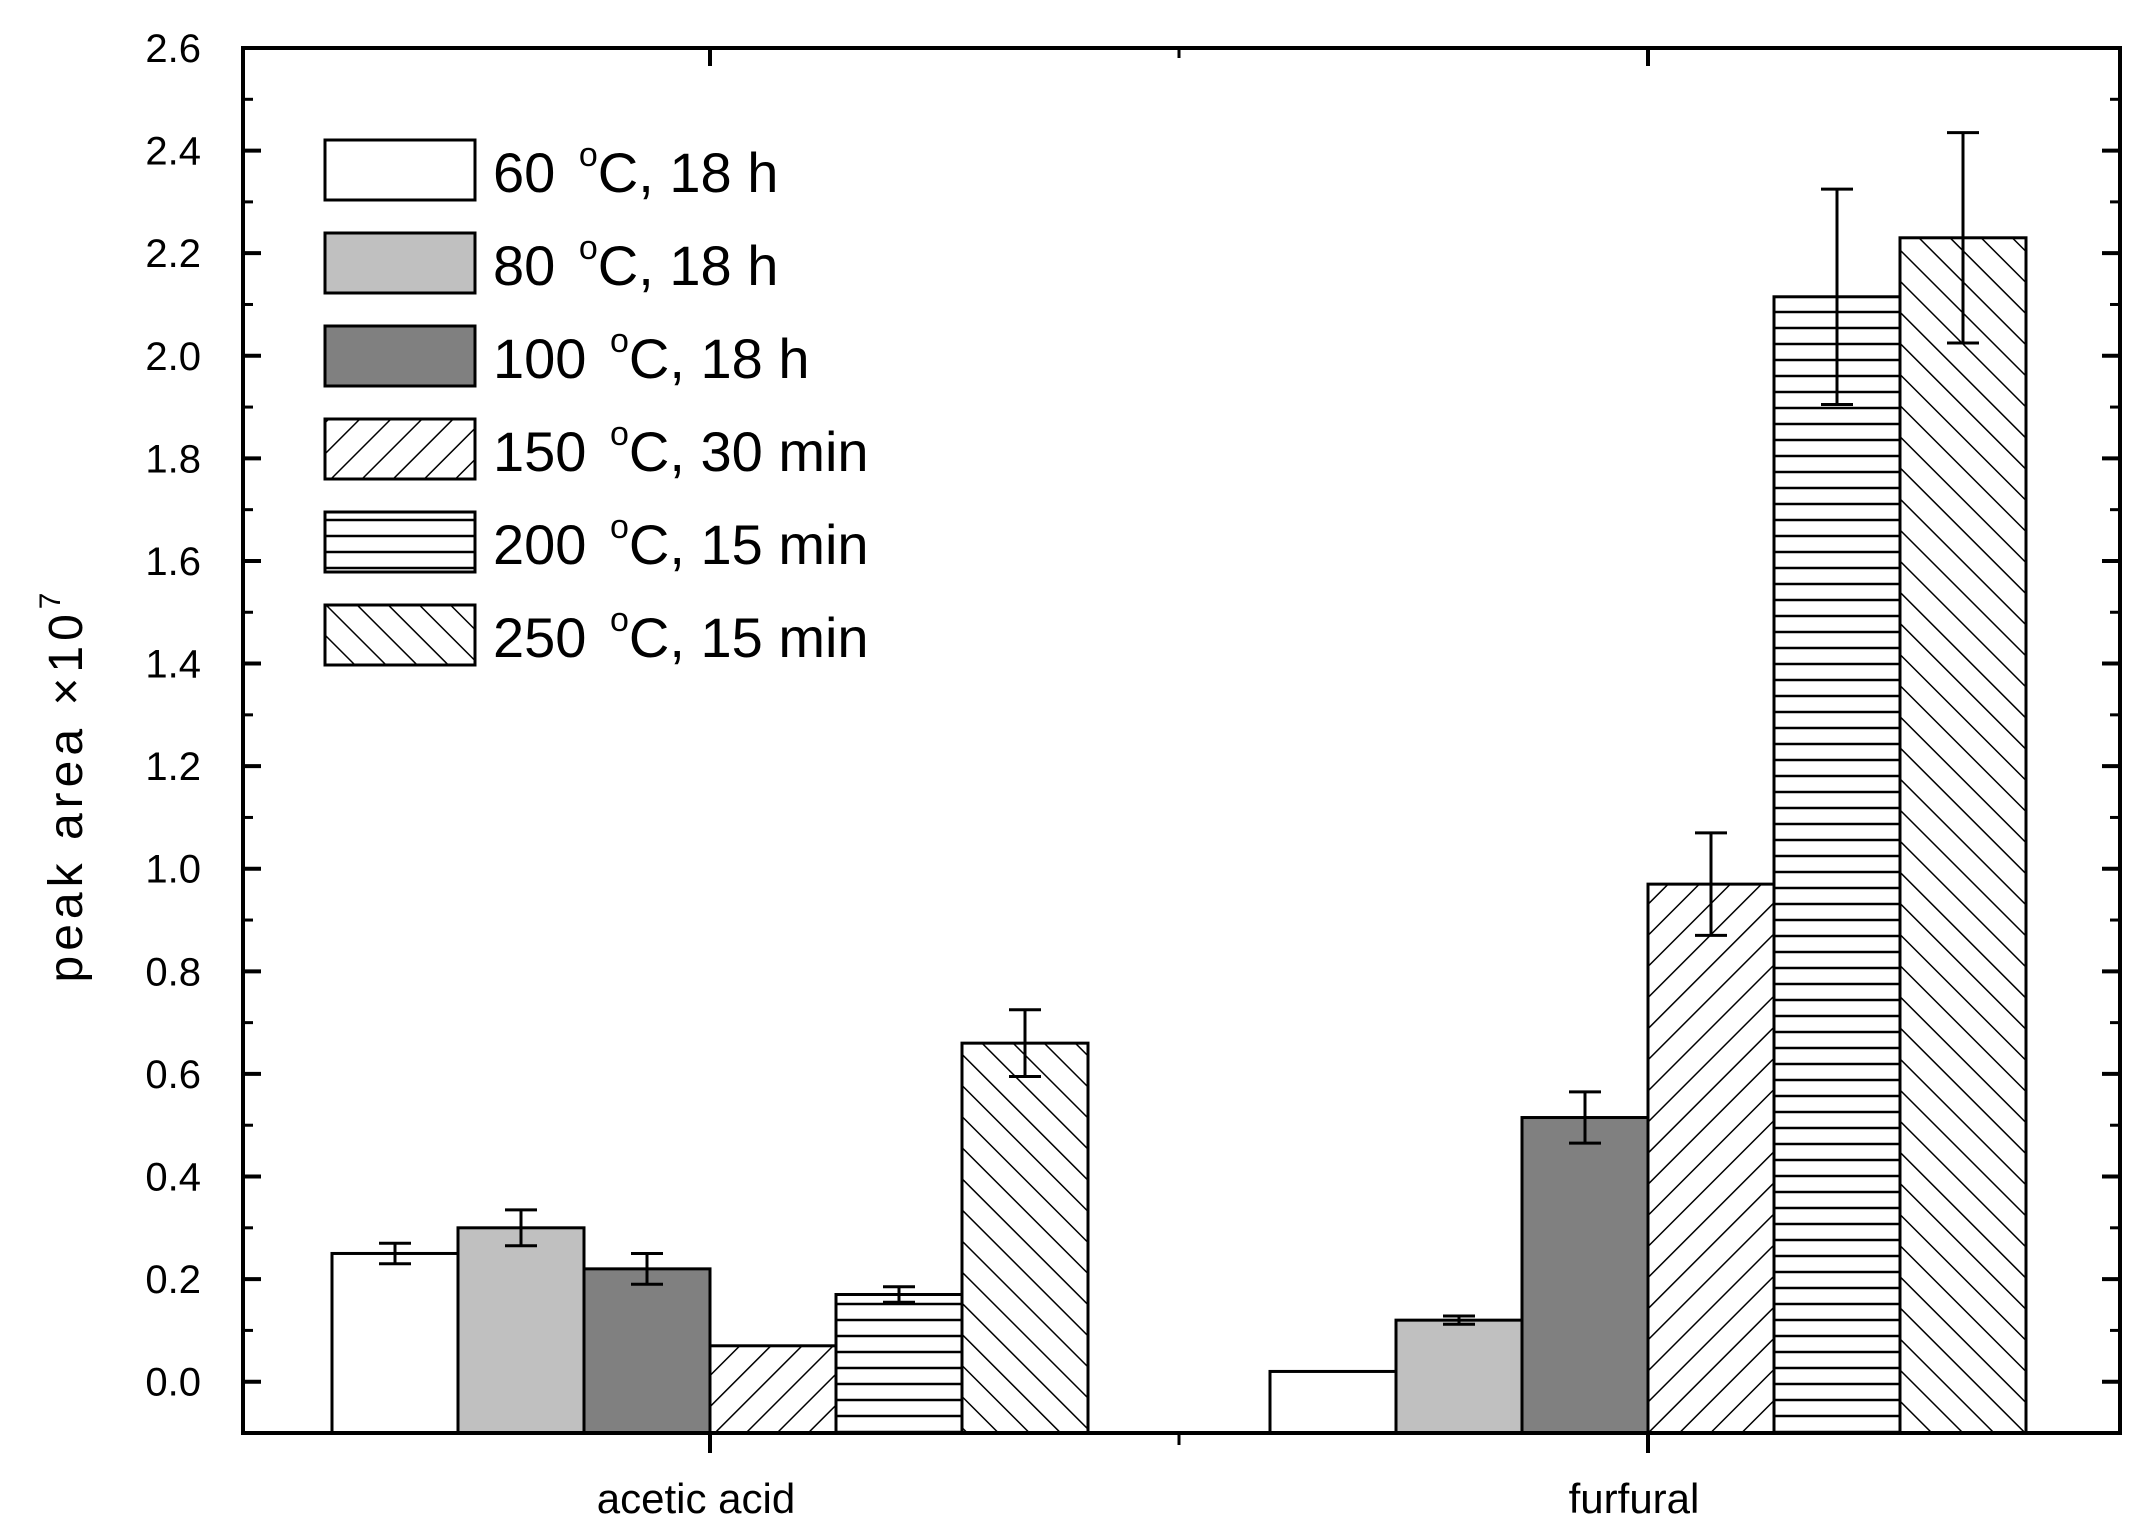  What do you see at coordinates (173, 767) in the screenshot?
I see `y-tick-label: 1.2` at bounding box center [173, 767].